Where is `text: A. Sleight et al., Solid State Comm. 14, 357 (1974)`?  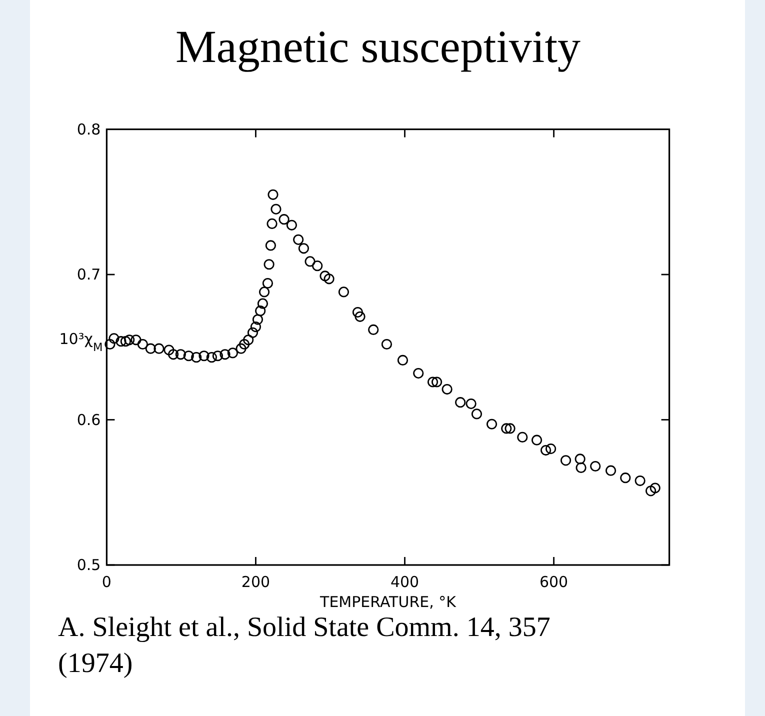 text: A. Sleight et al., Solid State Comm. 14, 357 (1974) is located at coordinates (304, 645).